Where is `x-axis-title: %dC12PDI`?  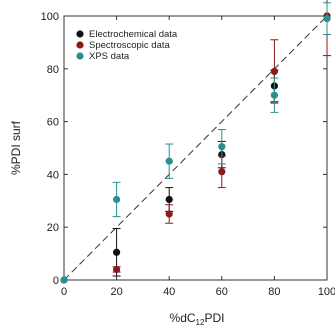
x-axis-title: %dC12PDI is located at coordinates (197, 318).